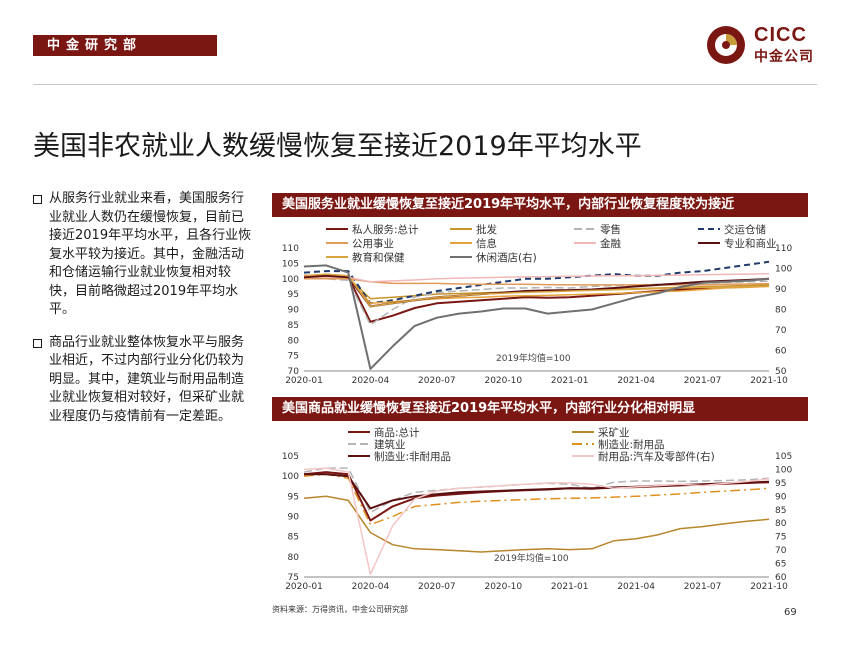 The height and width of the screenshot is (656, 850). I want to click on legend-label: 制造业:耐用品, so click(631, 444).